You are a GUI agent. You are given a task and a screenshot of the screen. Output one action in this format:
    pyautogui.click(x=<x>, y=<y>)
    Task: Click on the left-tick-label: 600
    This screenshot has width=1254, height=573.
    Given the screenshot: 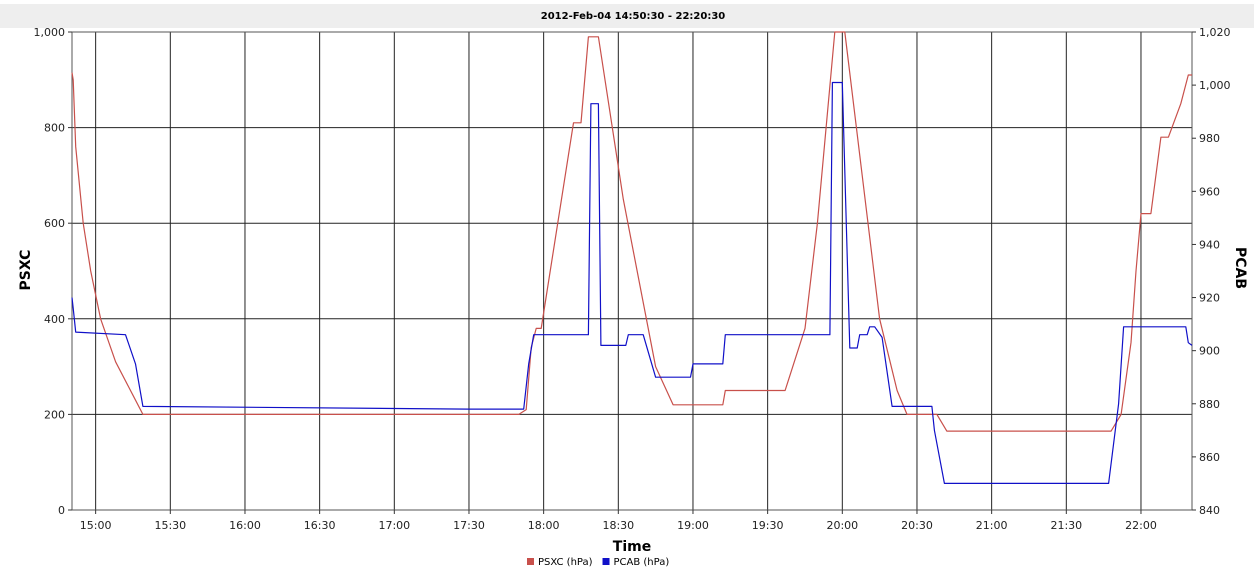 What is the action you would take?
    pyautogui.click(x=54, y=223)
    